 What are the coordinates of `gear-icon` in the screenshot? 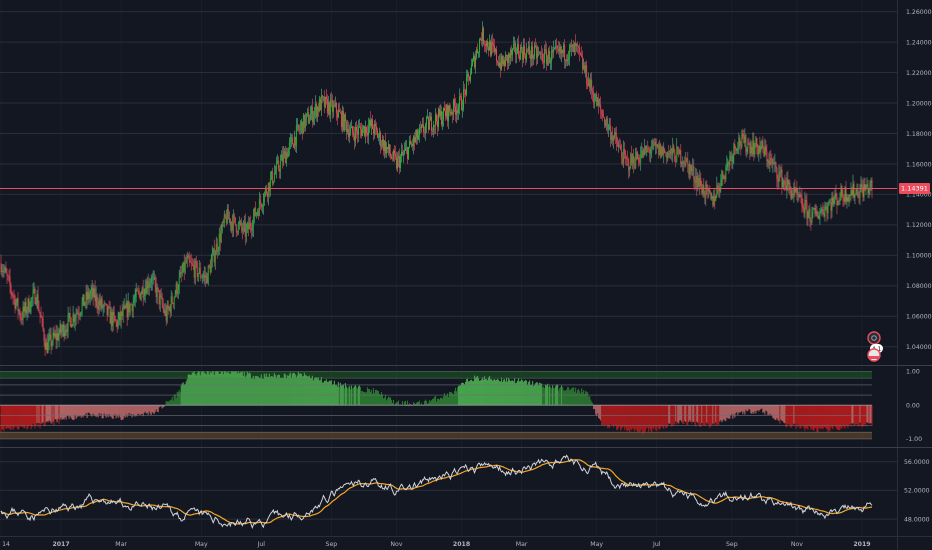 It's located at (874, 338).